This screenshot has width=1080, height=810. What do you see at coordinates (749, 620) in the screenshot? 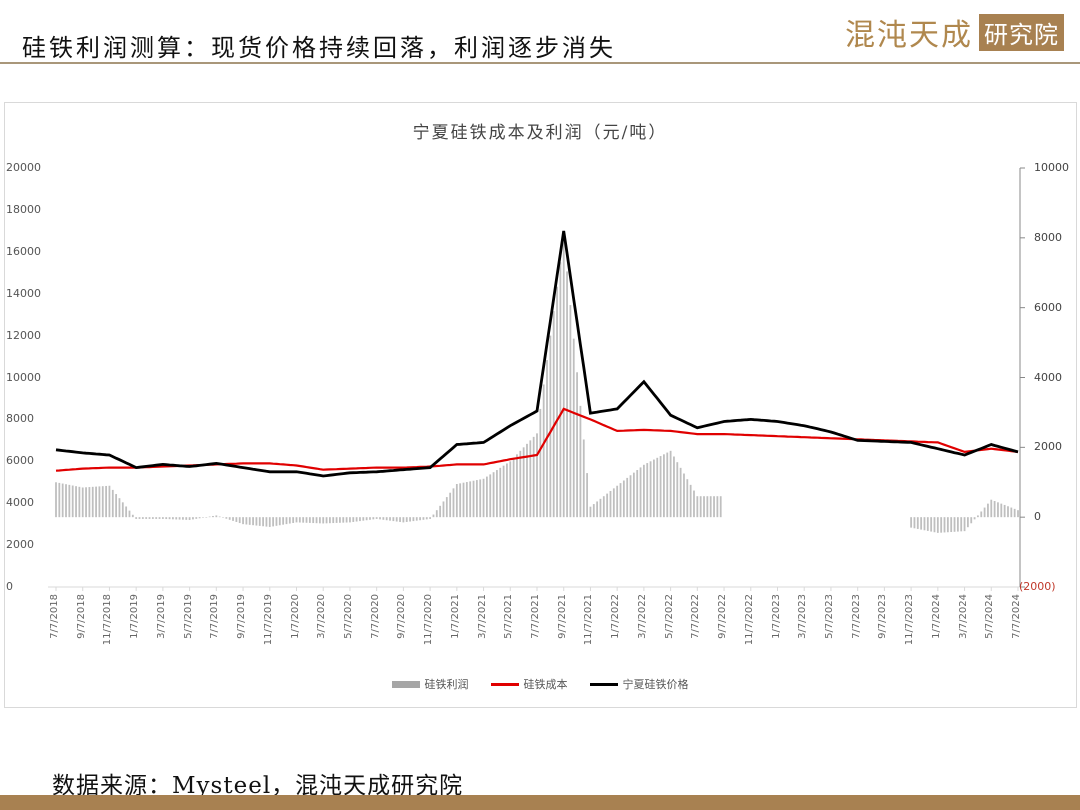
I see `x-tick-label: 11/7/2022` at bounding box center [749, 620].